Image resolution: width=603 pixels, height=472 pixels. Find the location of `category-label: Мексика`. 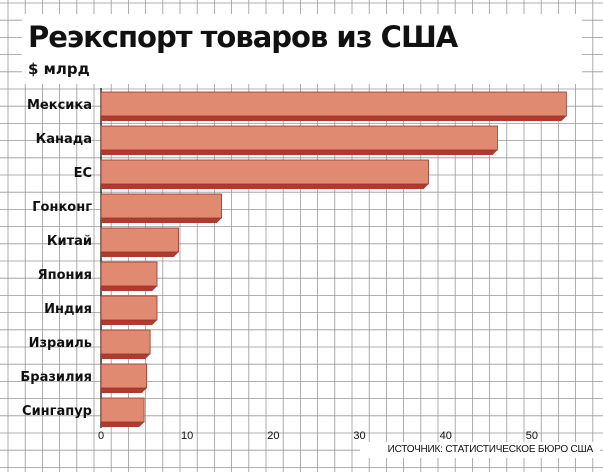

category-label: Мексика is located at coordinates (59, 105).